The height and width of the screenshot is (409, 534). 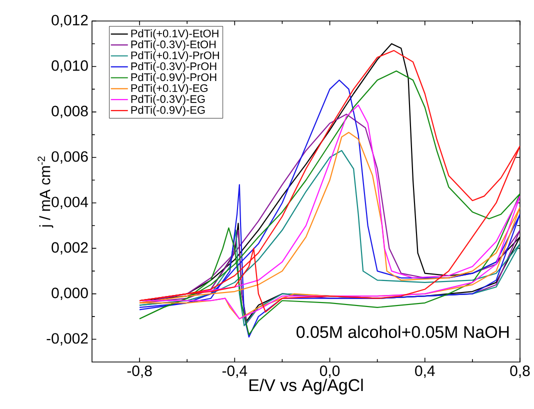 I want to click on legend-label: PdTi(+0.1V)-EtOH, so click(x=174, y=34).